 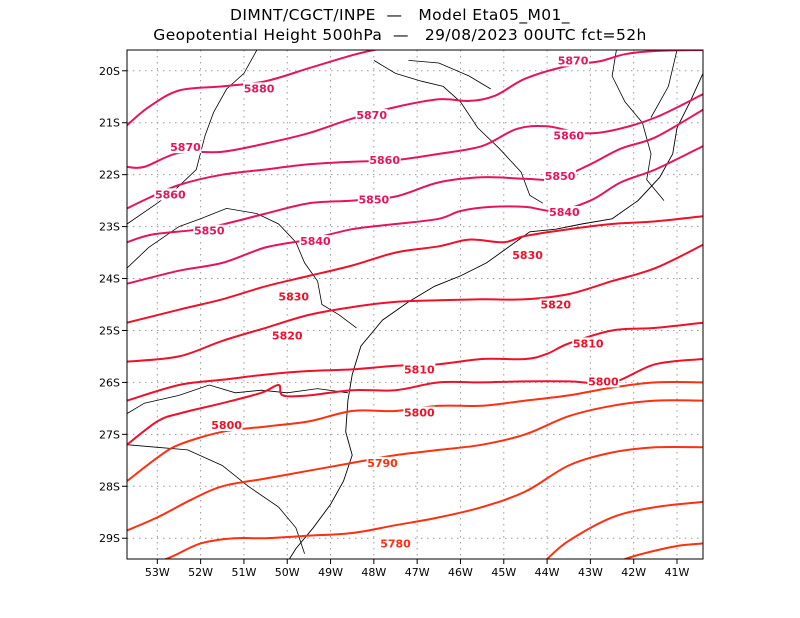 What do you see at coordinates (109, 123) in the screenshot?
I see `lat-tick-label: 21S` at bounding box center [109, 123].